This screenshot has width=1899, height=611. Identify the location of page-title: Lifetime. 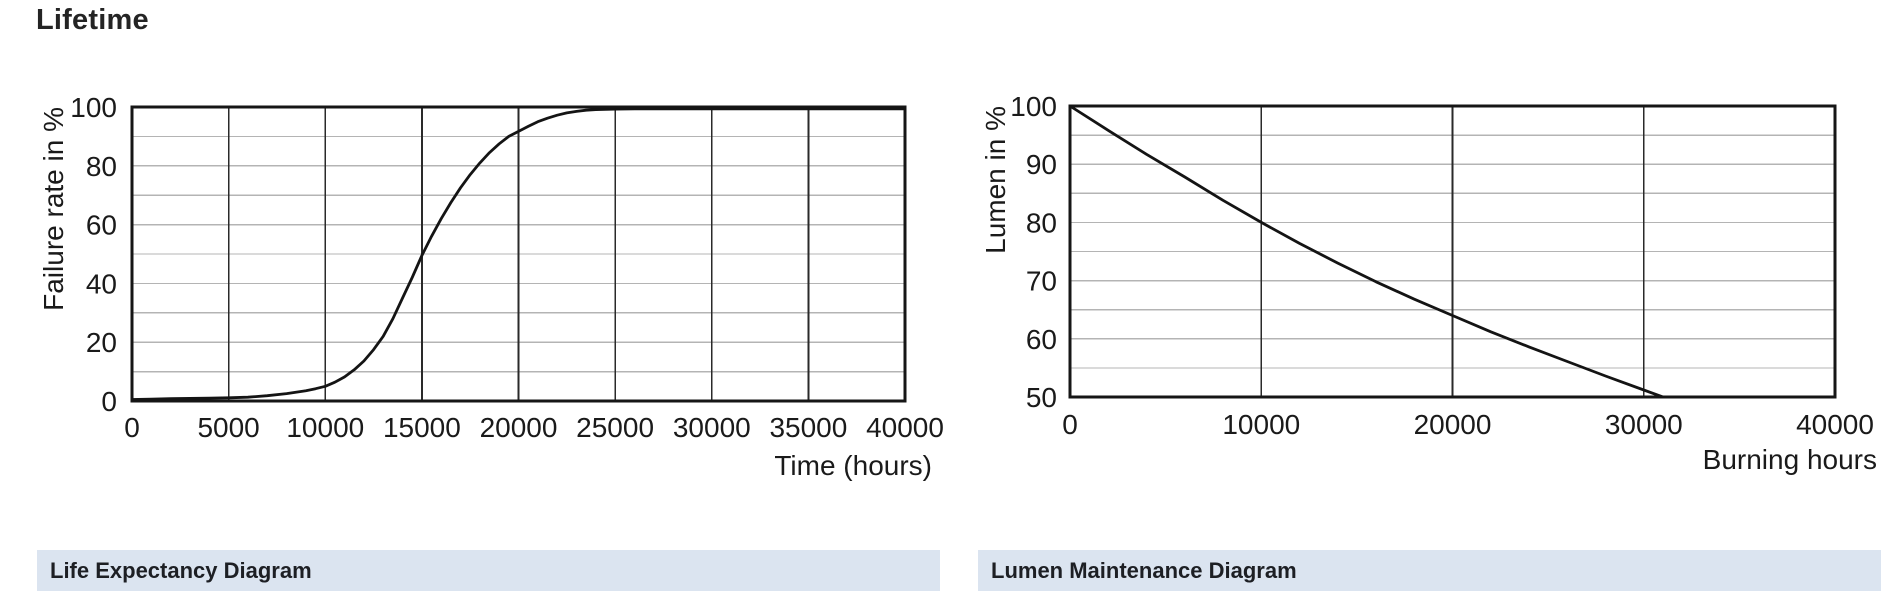
(92, 20).